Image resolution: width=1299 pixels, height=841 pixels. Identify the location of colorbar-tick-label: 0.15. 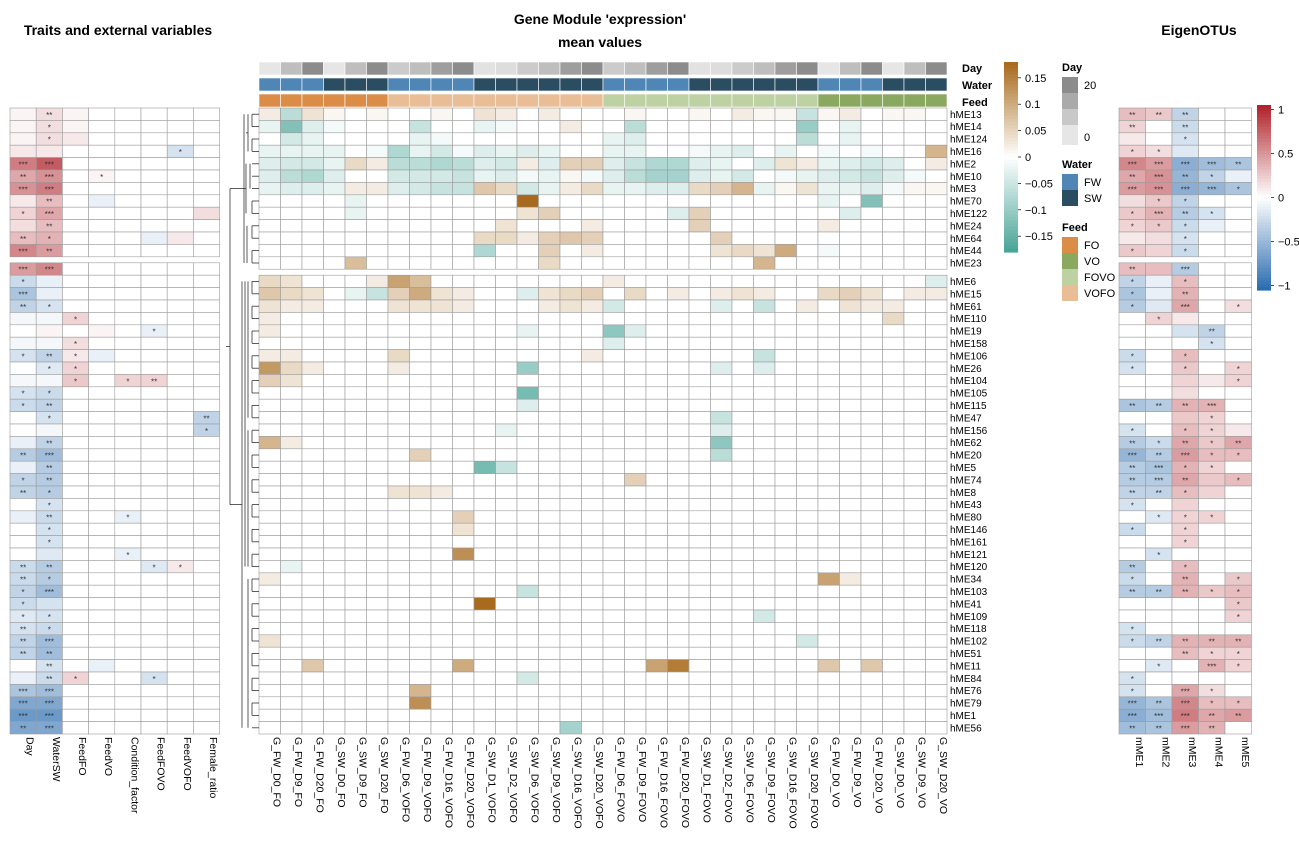
(1035, 79).